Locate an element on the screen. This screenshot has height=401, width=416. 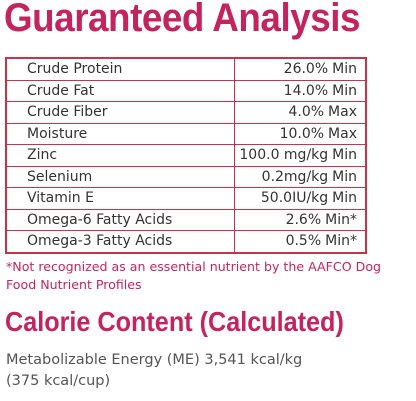
amount: 0.5% is located at coordinates (303, 241).